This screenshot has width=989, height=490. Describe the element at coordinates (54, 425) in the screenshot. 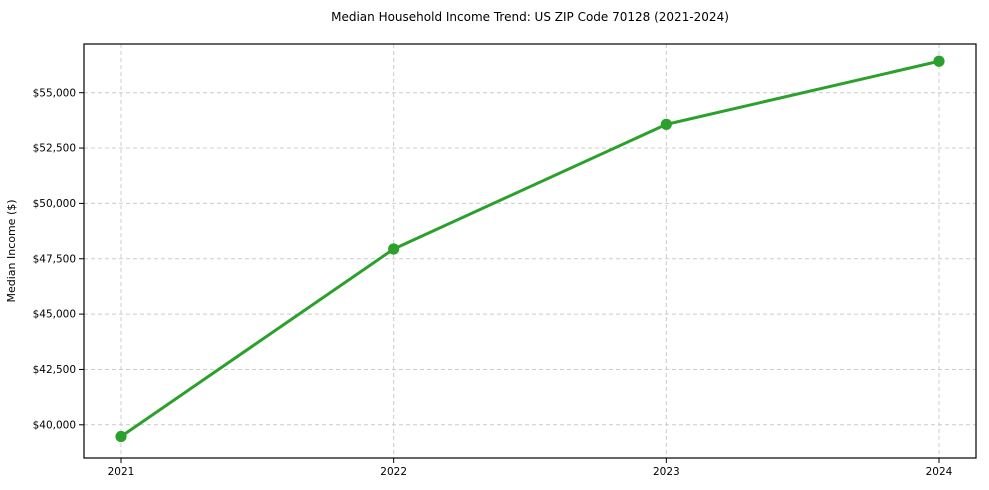

I see `y-tick-label: $40,000` at that location.